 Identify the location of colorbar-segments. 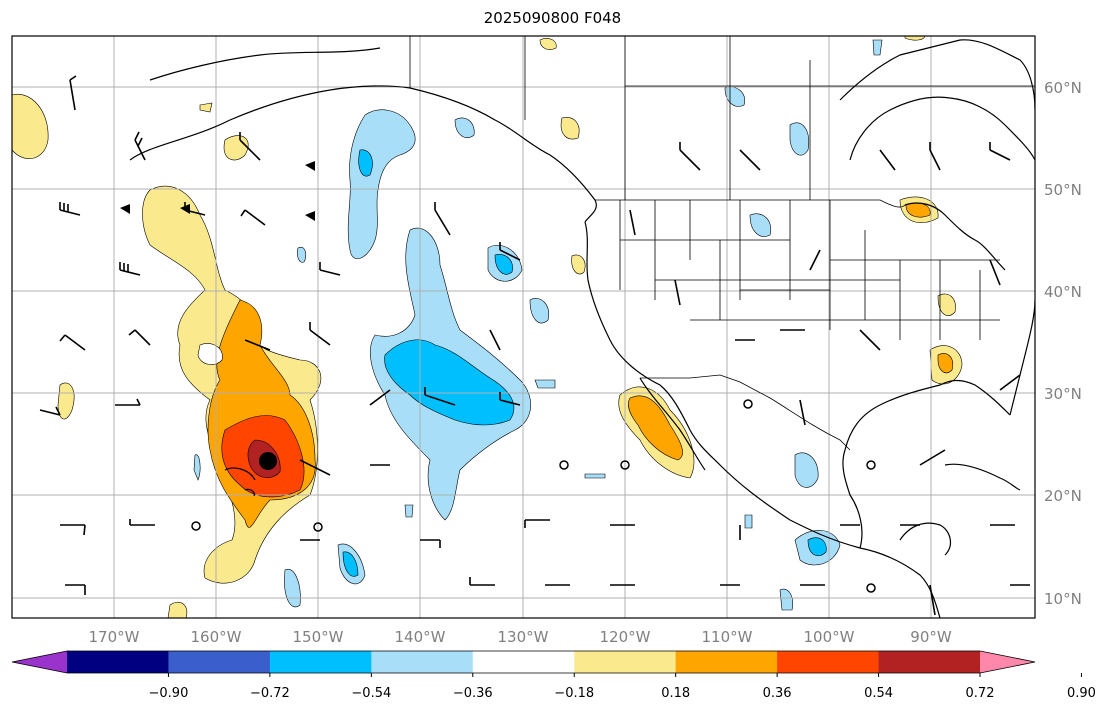
(523, 662).